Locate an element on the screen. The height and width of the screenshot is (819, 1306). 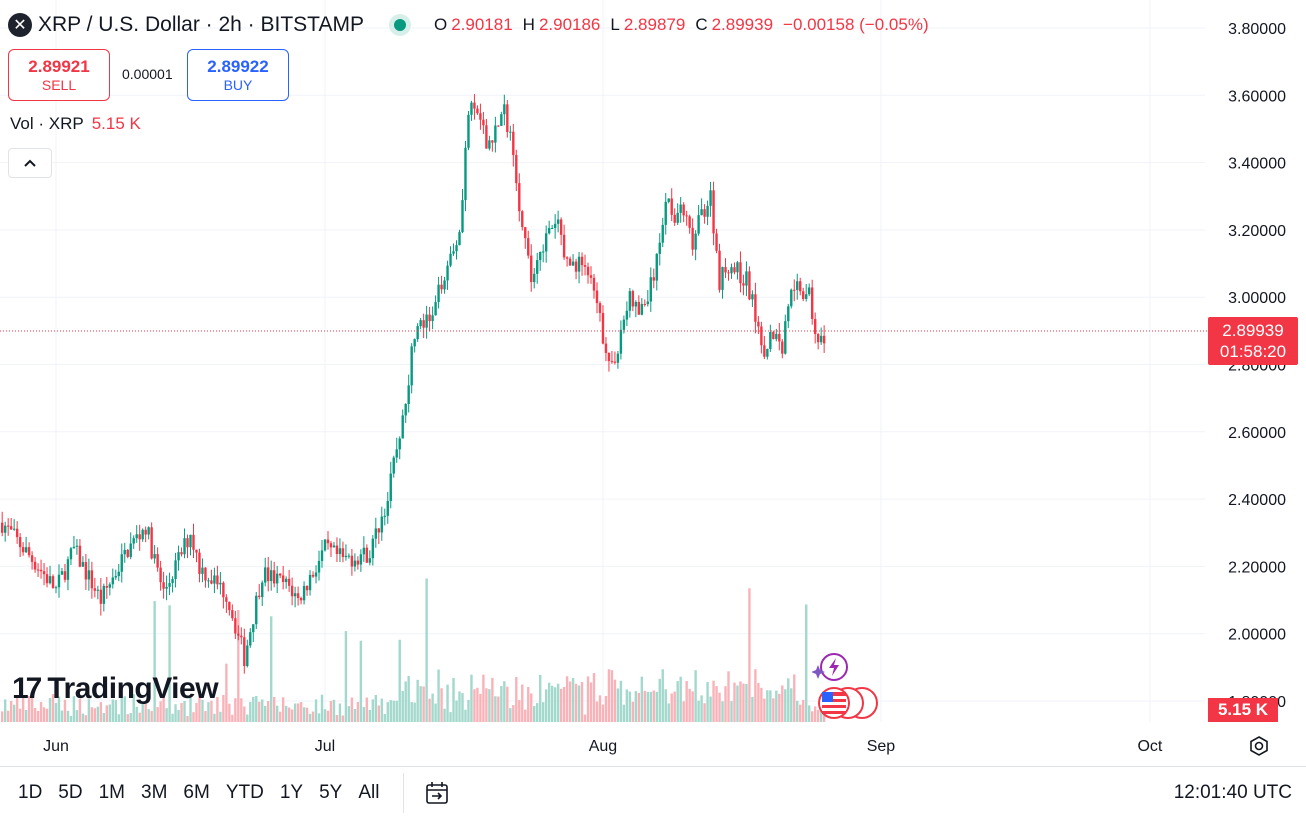
us-flag-icon is located at coordinates (848, 703).